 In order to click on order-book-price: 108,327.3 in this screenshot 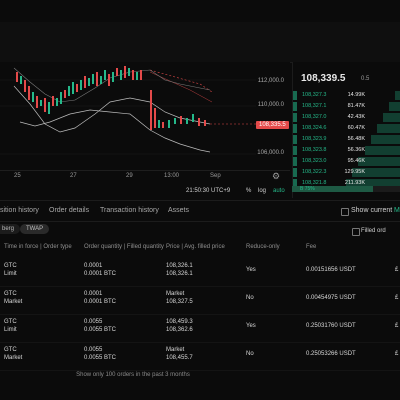, I will do `click(314, 95)`.